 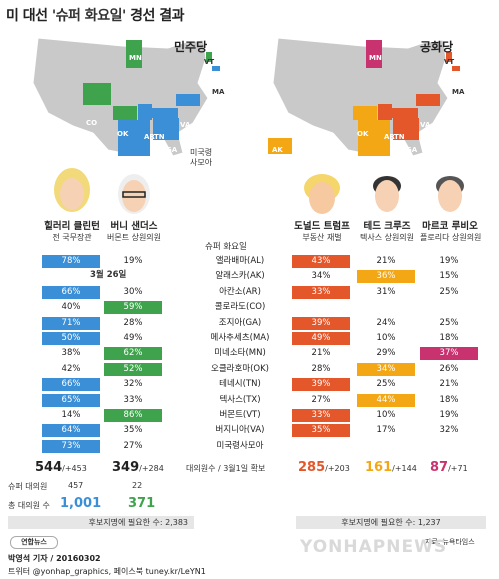 I want to click on table-row: 아칸소(AR) 66% 30% 33% 31% 25%, so click(x=249, y=292).